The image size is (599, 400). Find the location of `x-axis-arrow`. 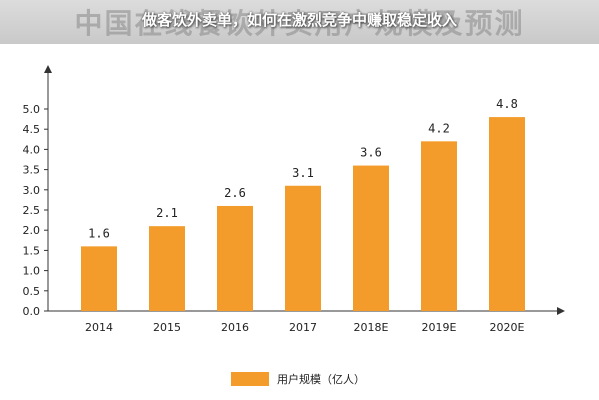

x-axis-arrow is located at coordinates (561, 311).